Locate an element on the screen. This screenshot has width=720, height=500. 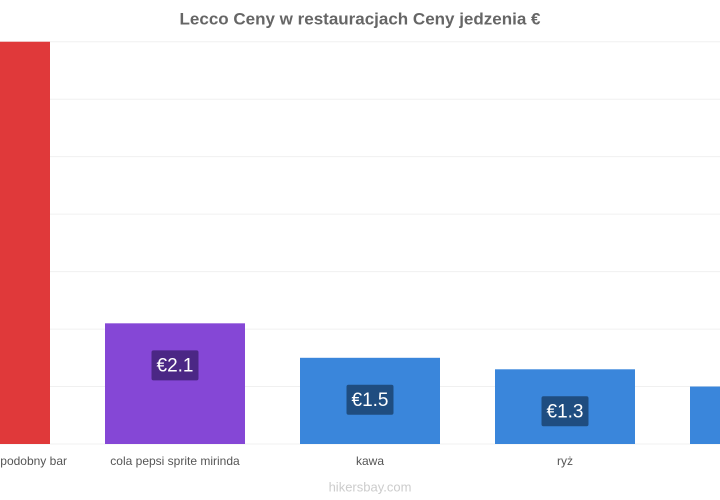
x-tick-label: cola pepsi sprite mirinda is located at coordinates (175, 461).